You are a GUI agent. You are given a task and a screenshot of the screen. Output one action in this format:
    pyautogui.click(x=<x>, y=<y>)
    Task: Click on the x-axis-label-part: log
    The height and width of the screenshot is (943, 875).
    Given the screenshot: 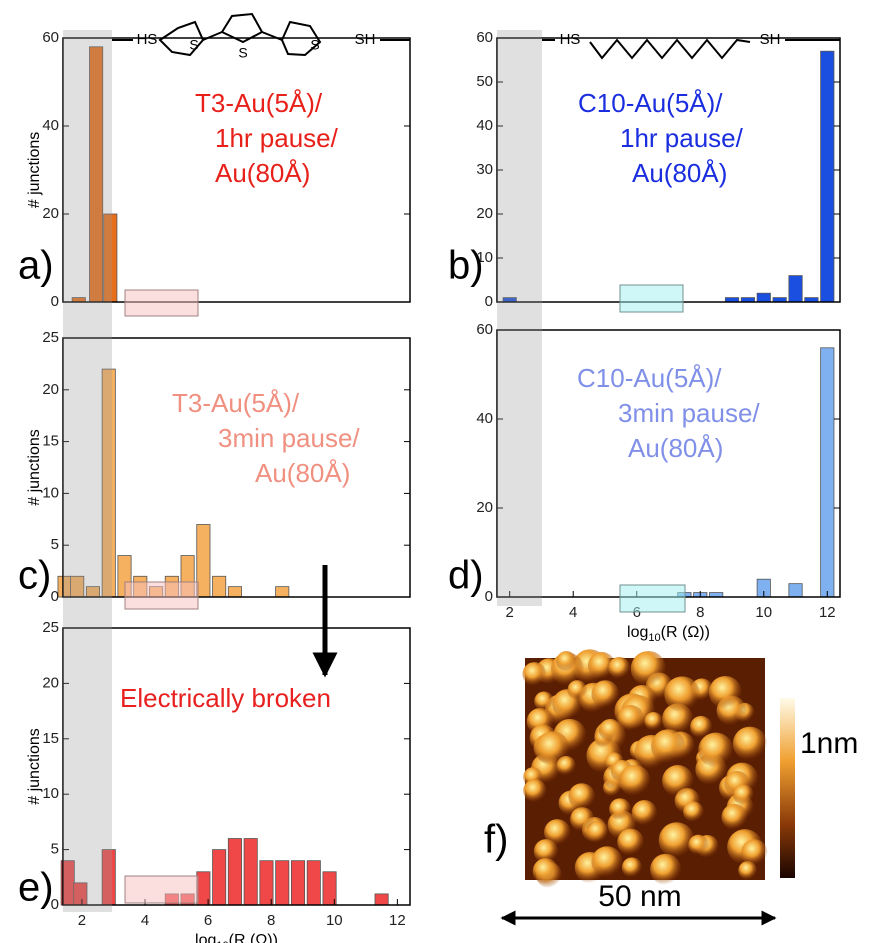 What is the action you would take?
    pyautogui.click(x=205, y=937)
    